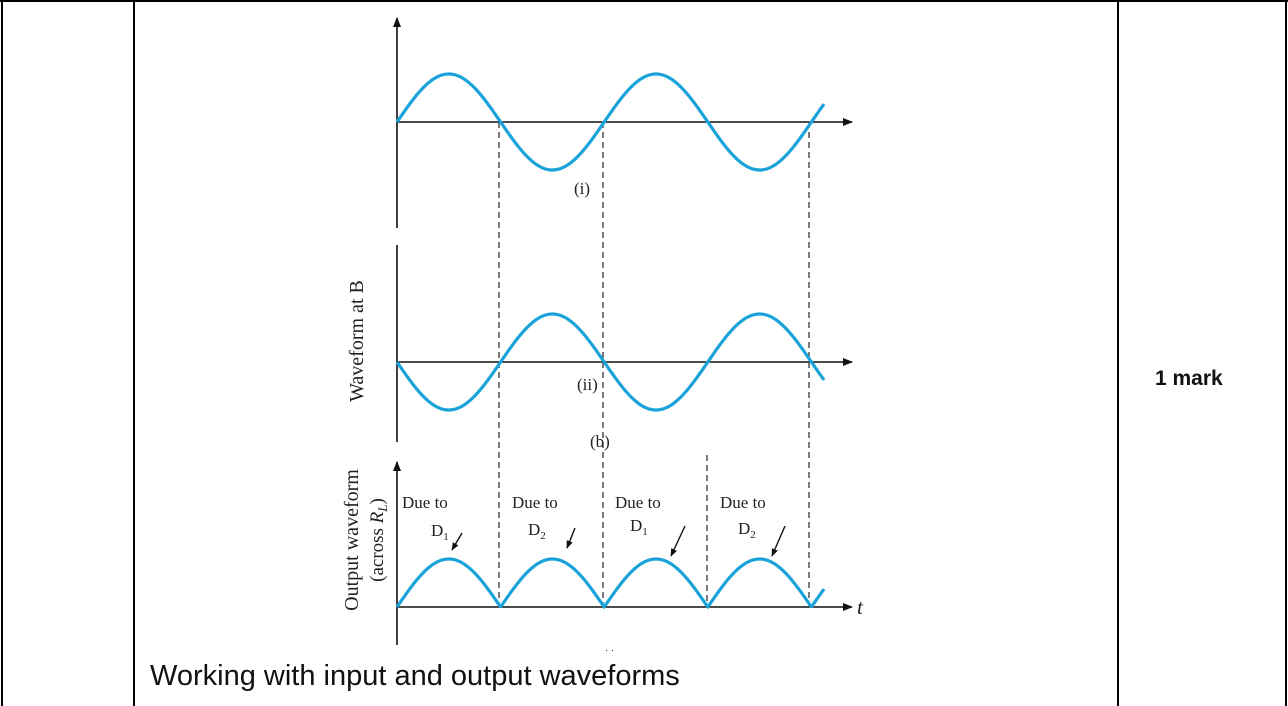 This screenshot has height=706, width=1288. What do you see at coordinates (650, 525) in the screenshot?
I see `annotation-due-to-d1-second: Due to D1` at bounding box center [650, 525].